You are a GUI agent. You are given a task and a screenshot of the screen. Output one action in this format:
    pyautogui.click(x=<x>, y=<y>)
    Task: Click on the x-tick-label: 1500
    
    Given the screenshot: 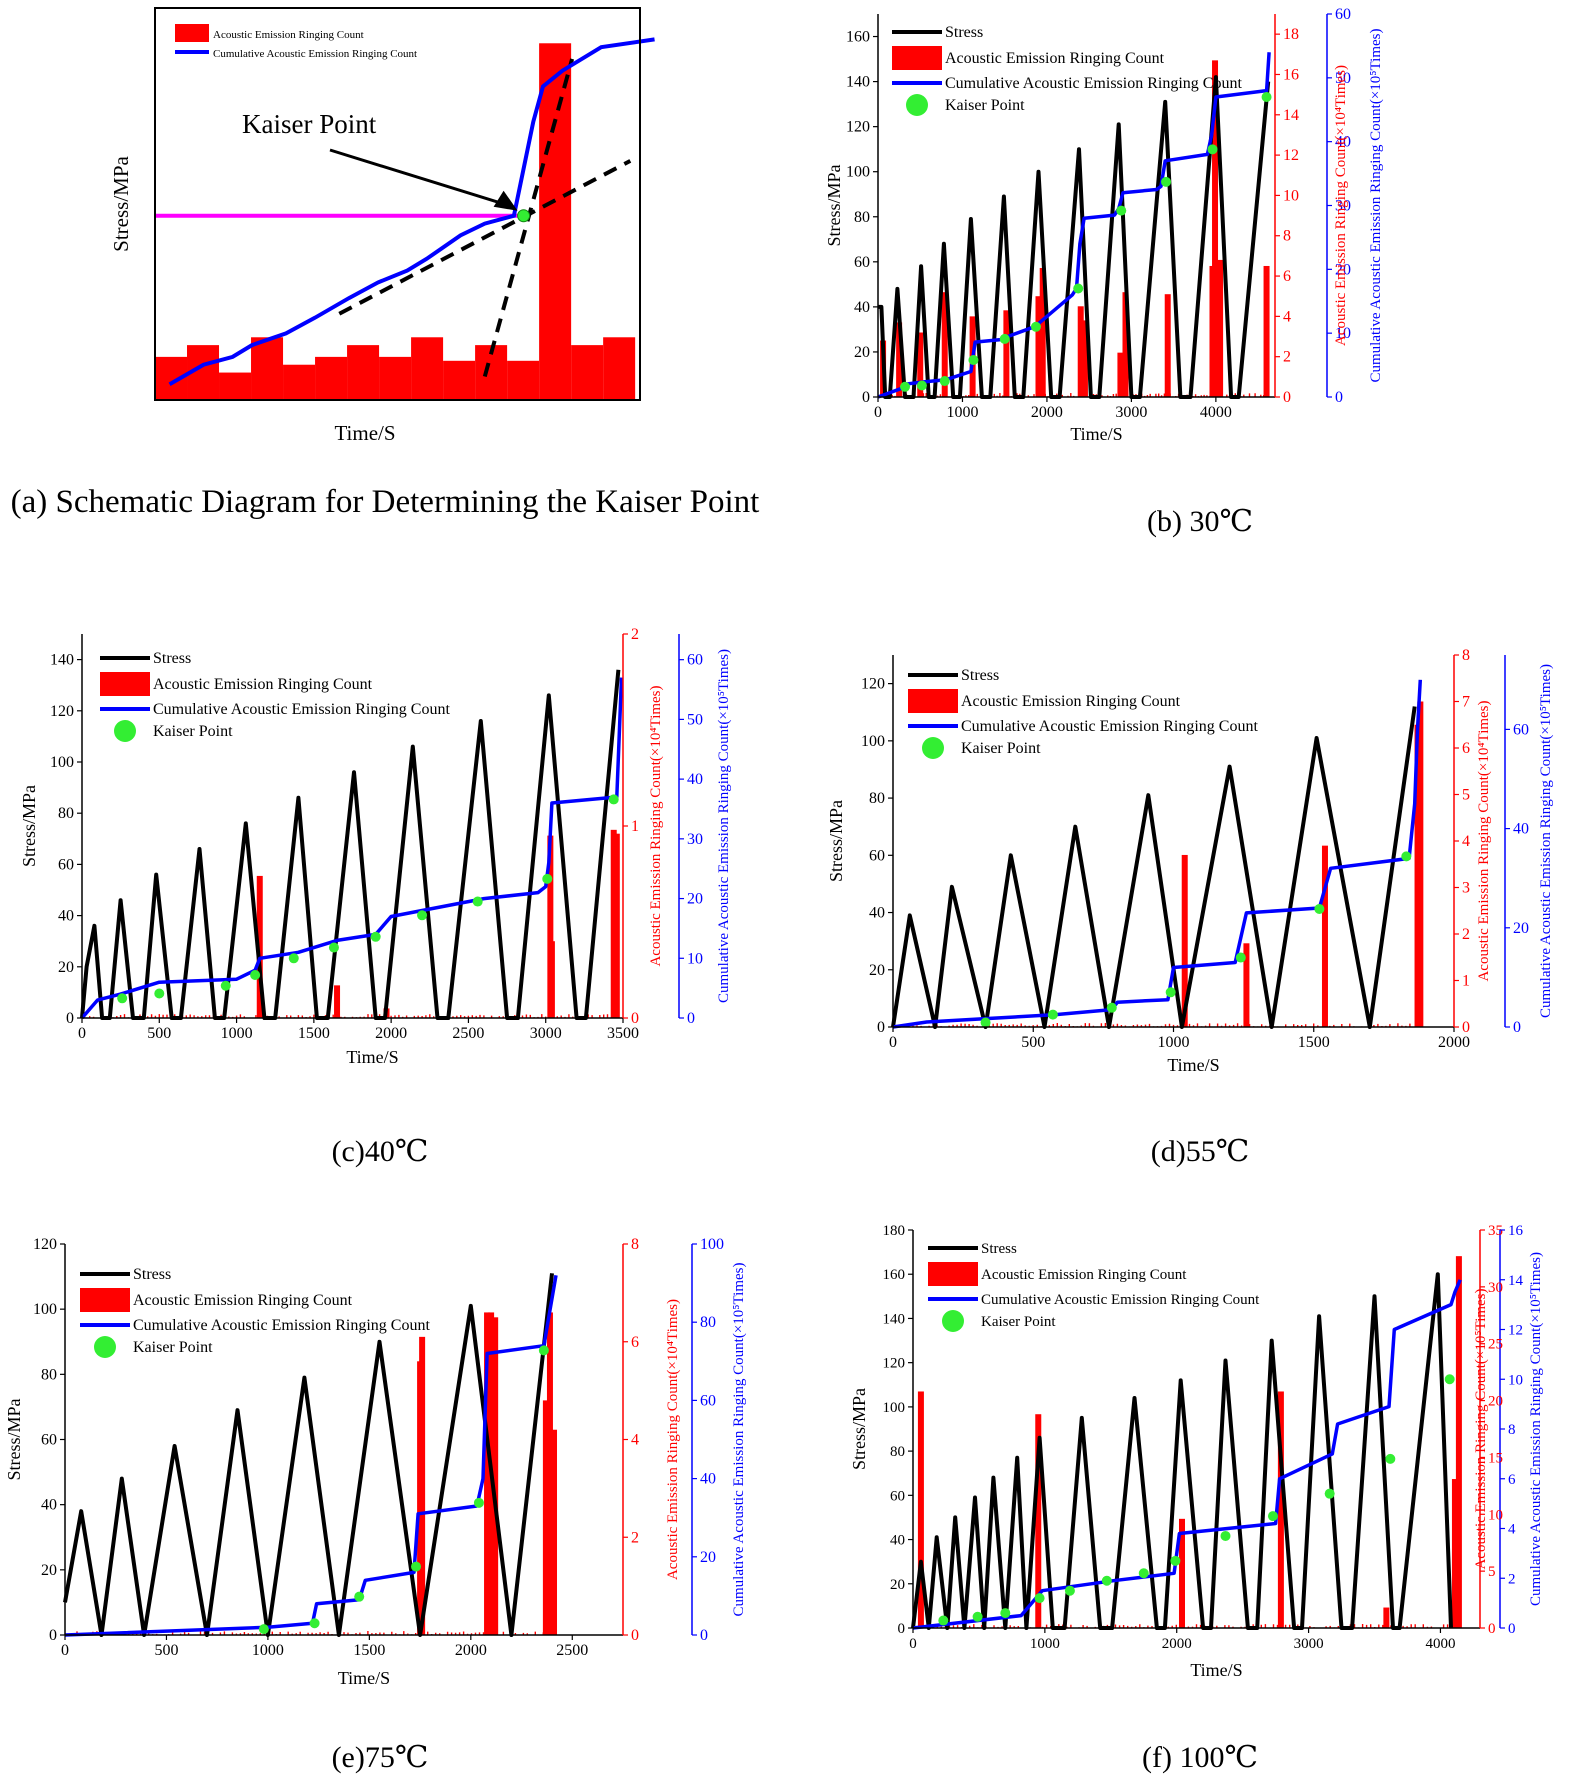 What is the action you would take?
    pyautogui.click(x=369, y=1650)
    